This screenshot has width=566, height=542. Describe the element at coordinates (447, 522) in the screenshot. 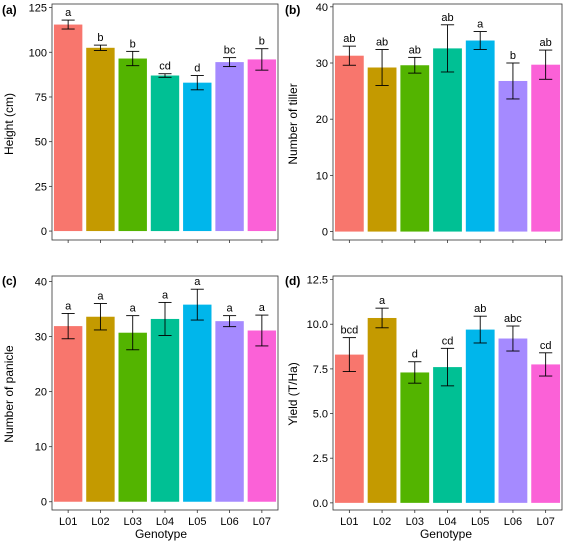

I see `panel-d-xtick-label-L04: L04` at that location.